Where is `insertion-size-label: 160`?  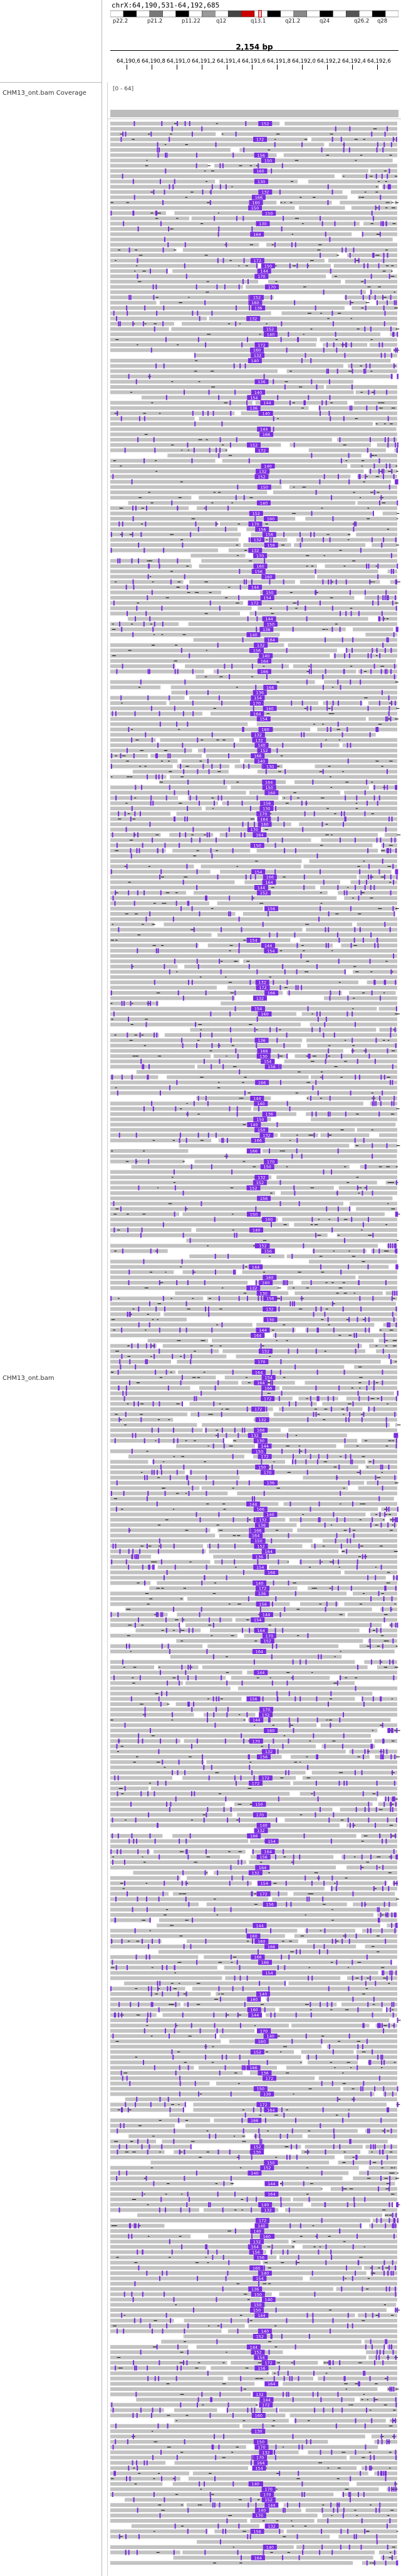
insertion-size-label: 160 is located at coordinates (272, 792).